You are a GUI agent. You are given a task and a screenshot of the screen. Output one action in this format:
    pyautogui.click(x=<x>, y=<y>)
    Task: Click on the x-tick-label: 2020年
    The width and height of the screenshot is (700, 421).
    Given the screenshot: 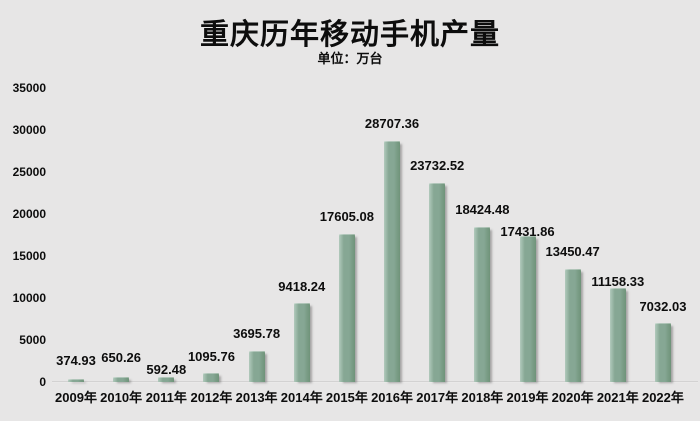 What is the action you would take?
    pyautogui.click(x=572, y=397)
    